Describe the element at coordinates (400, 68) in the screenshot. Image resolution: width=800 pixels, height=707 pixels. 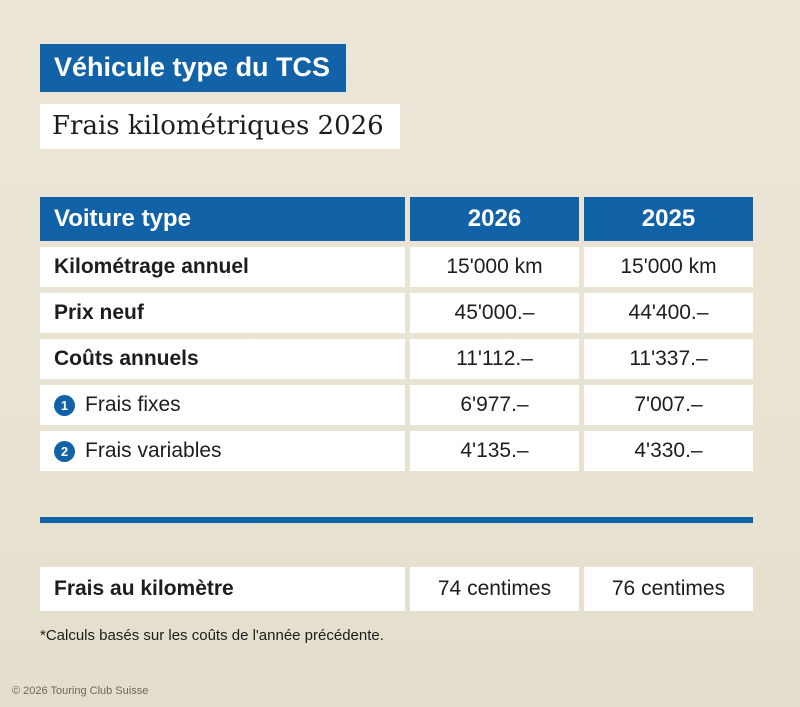
I see `title-badge-row: Véhicule type du TCS` at that location.